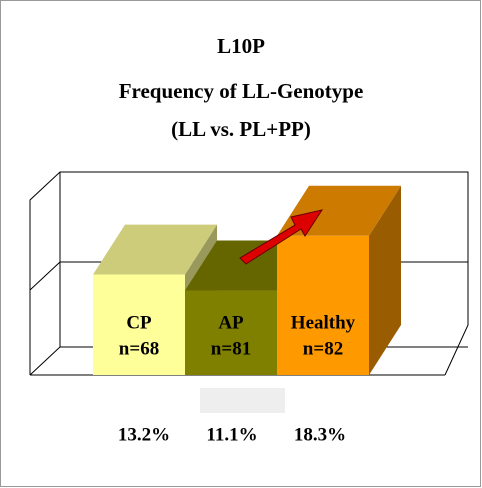 The width and height of the screenshot is (482, 488). Describe the element at coordinates (241, 91) in the screenshot. I see `chart-title: Frequency of LL-Genotype` at that location.